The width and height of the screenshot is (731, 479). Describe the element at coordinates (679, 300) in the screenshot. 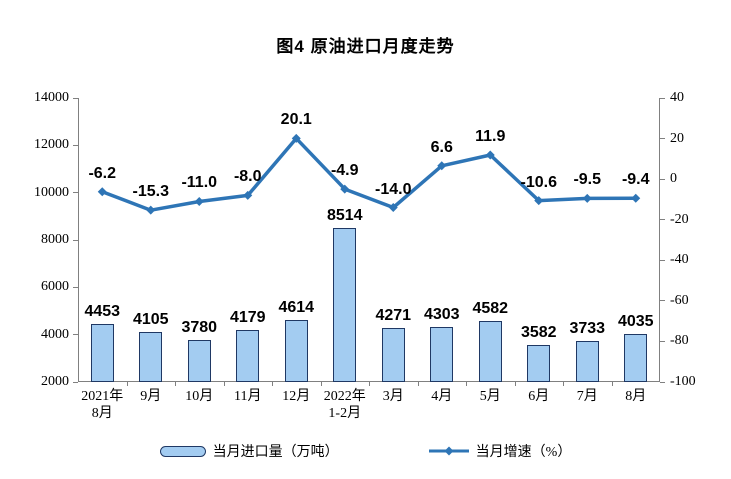

I see `right-axis-tick-label: -60` at that location.